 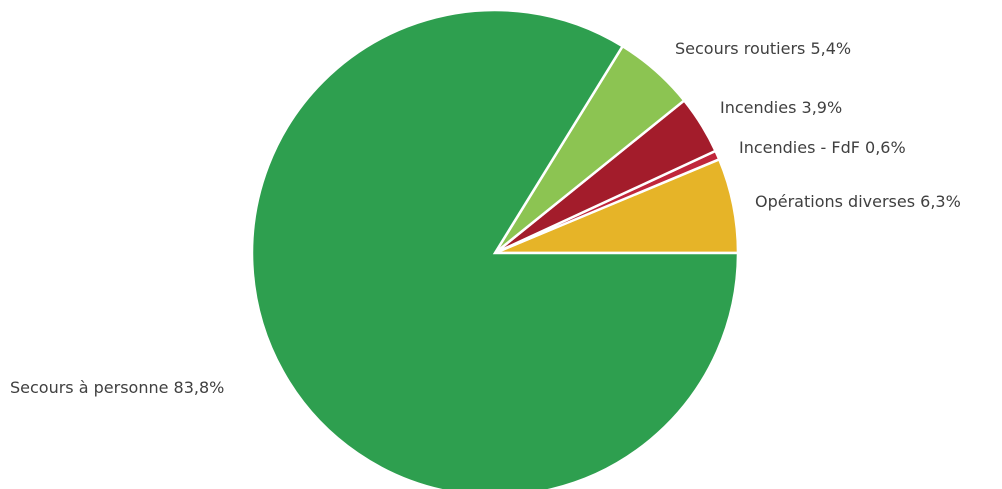 I want to click on label-incendies: Incendies 3,9%, so click(x=781, y=107).